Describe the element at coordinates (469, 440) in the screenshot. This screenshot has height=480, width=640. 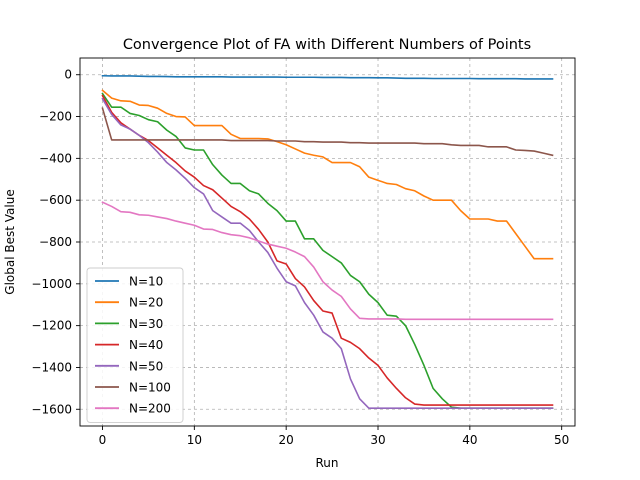
I see `x-tick-label: 40` at that location.